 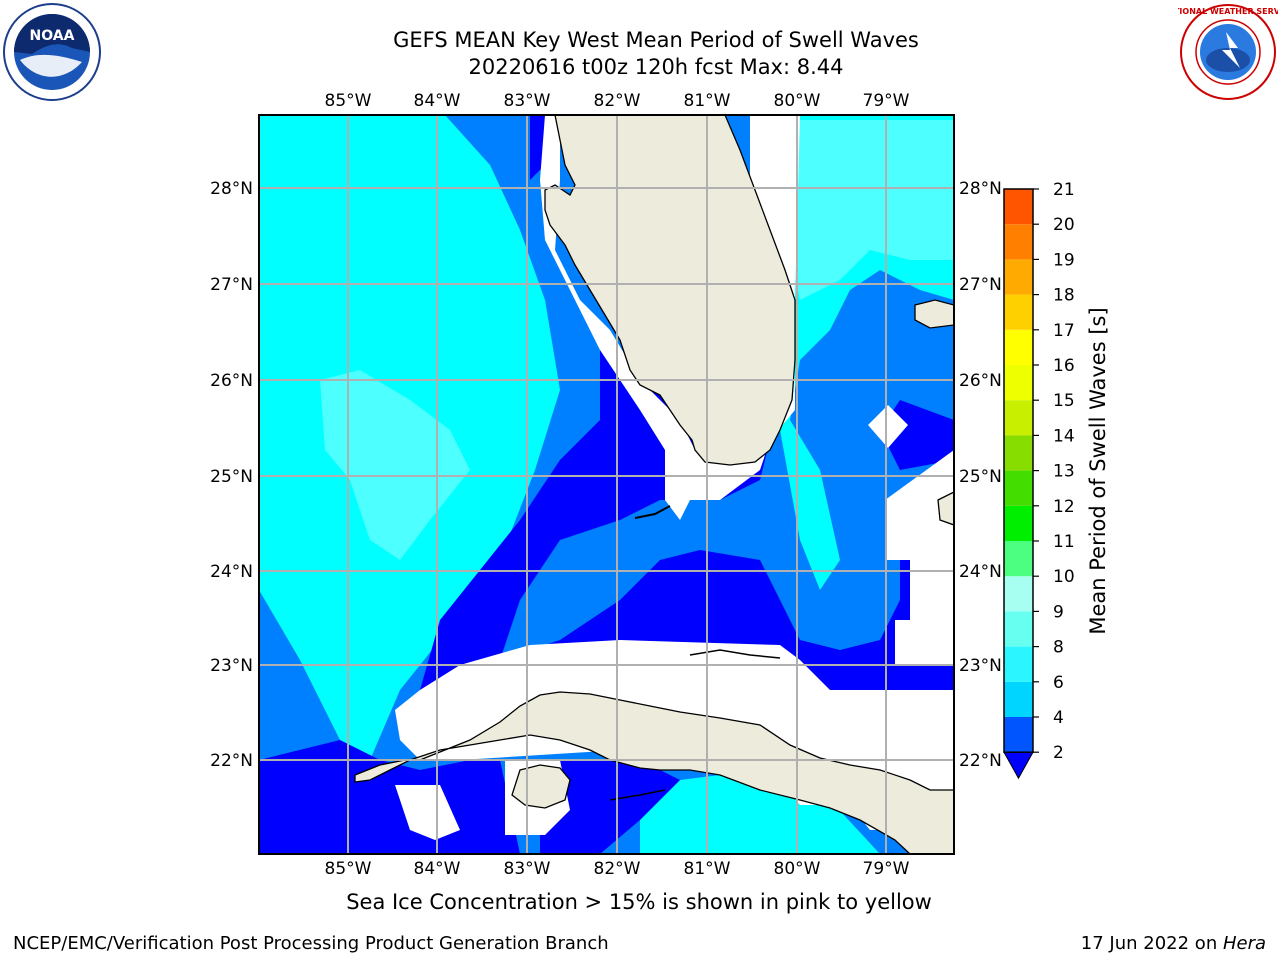 What do you see at coordinates (1244, 943) in the screenshot?
I see `footer-machine: Hera` at bounding box center [1244, 943].